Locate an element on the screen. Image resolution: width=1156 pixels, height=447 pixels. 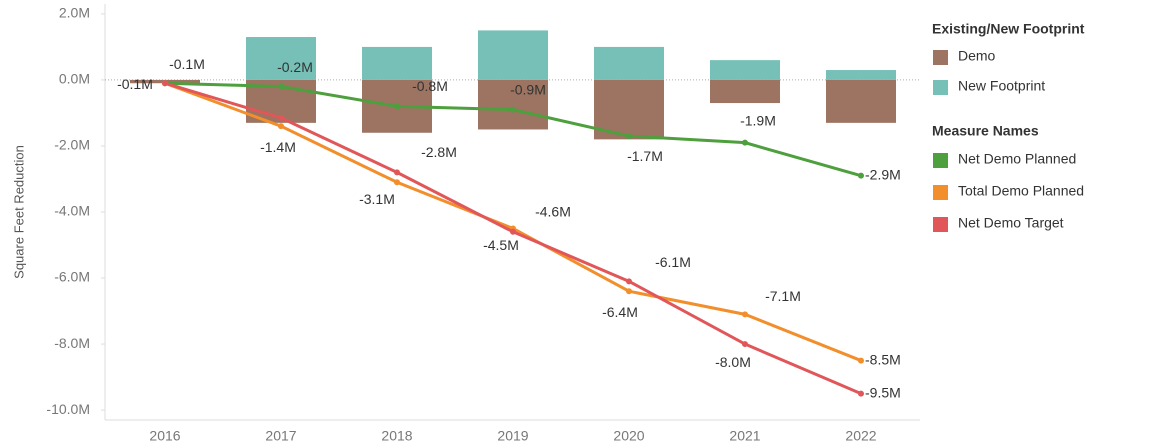
y-tick-label: -6.0M is located at coordinates (72, 277).